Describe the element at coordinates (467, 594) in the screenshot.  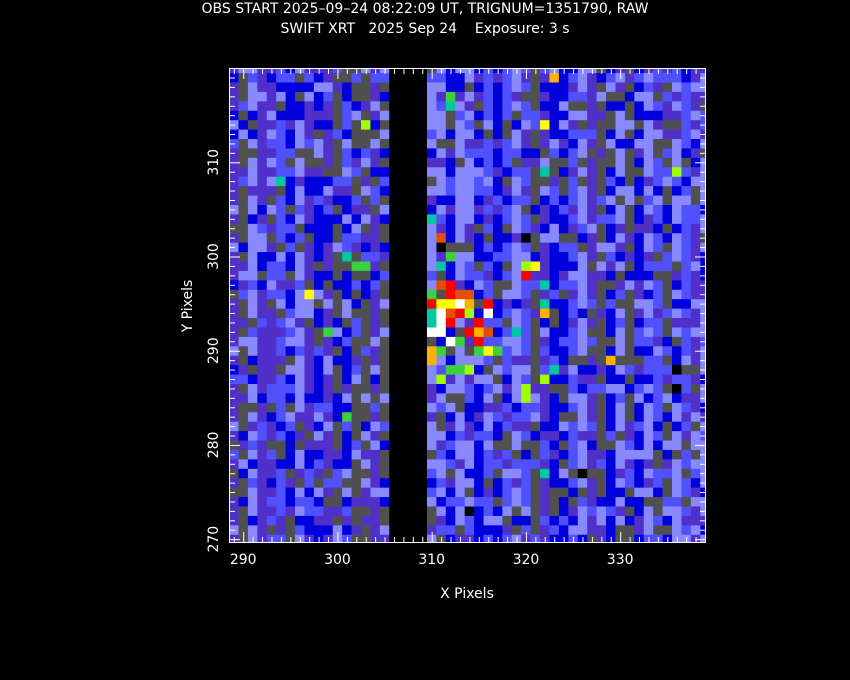
I see `x-axis-label: X Pixels` at that location.